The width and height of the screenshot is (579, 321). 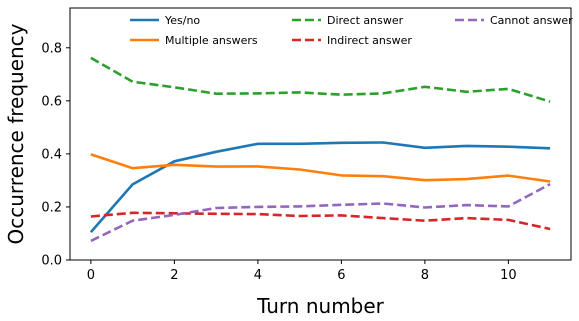 I want to click on x-tick-label: 0, so click(x=91, y=275).